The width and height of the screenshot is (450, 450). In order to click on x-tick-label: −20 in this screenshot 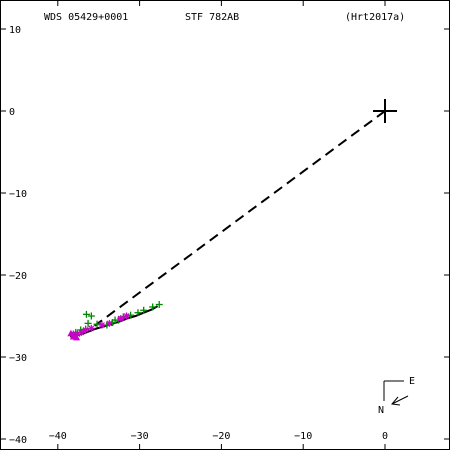, I will do `click(221, 436)`.